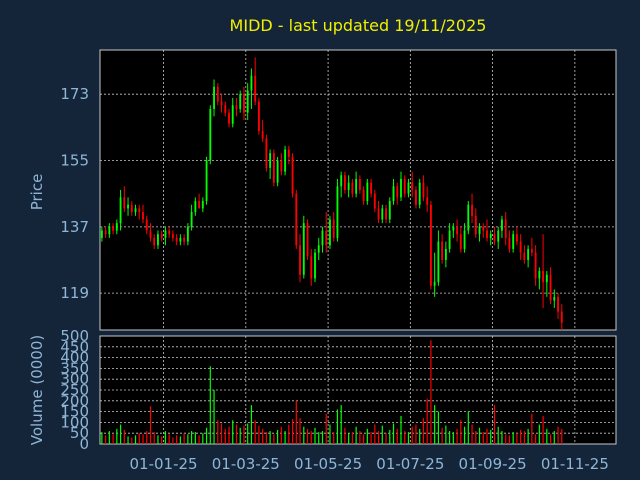  Describe the element at coordinates (74, 293) in the screenshot. I see `price-tick-label: 119` at that location.